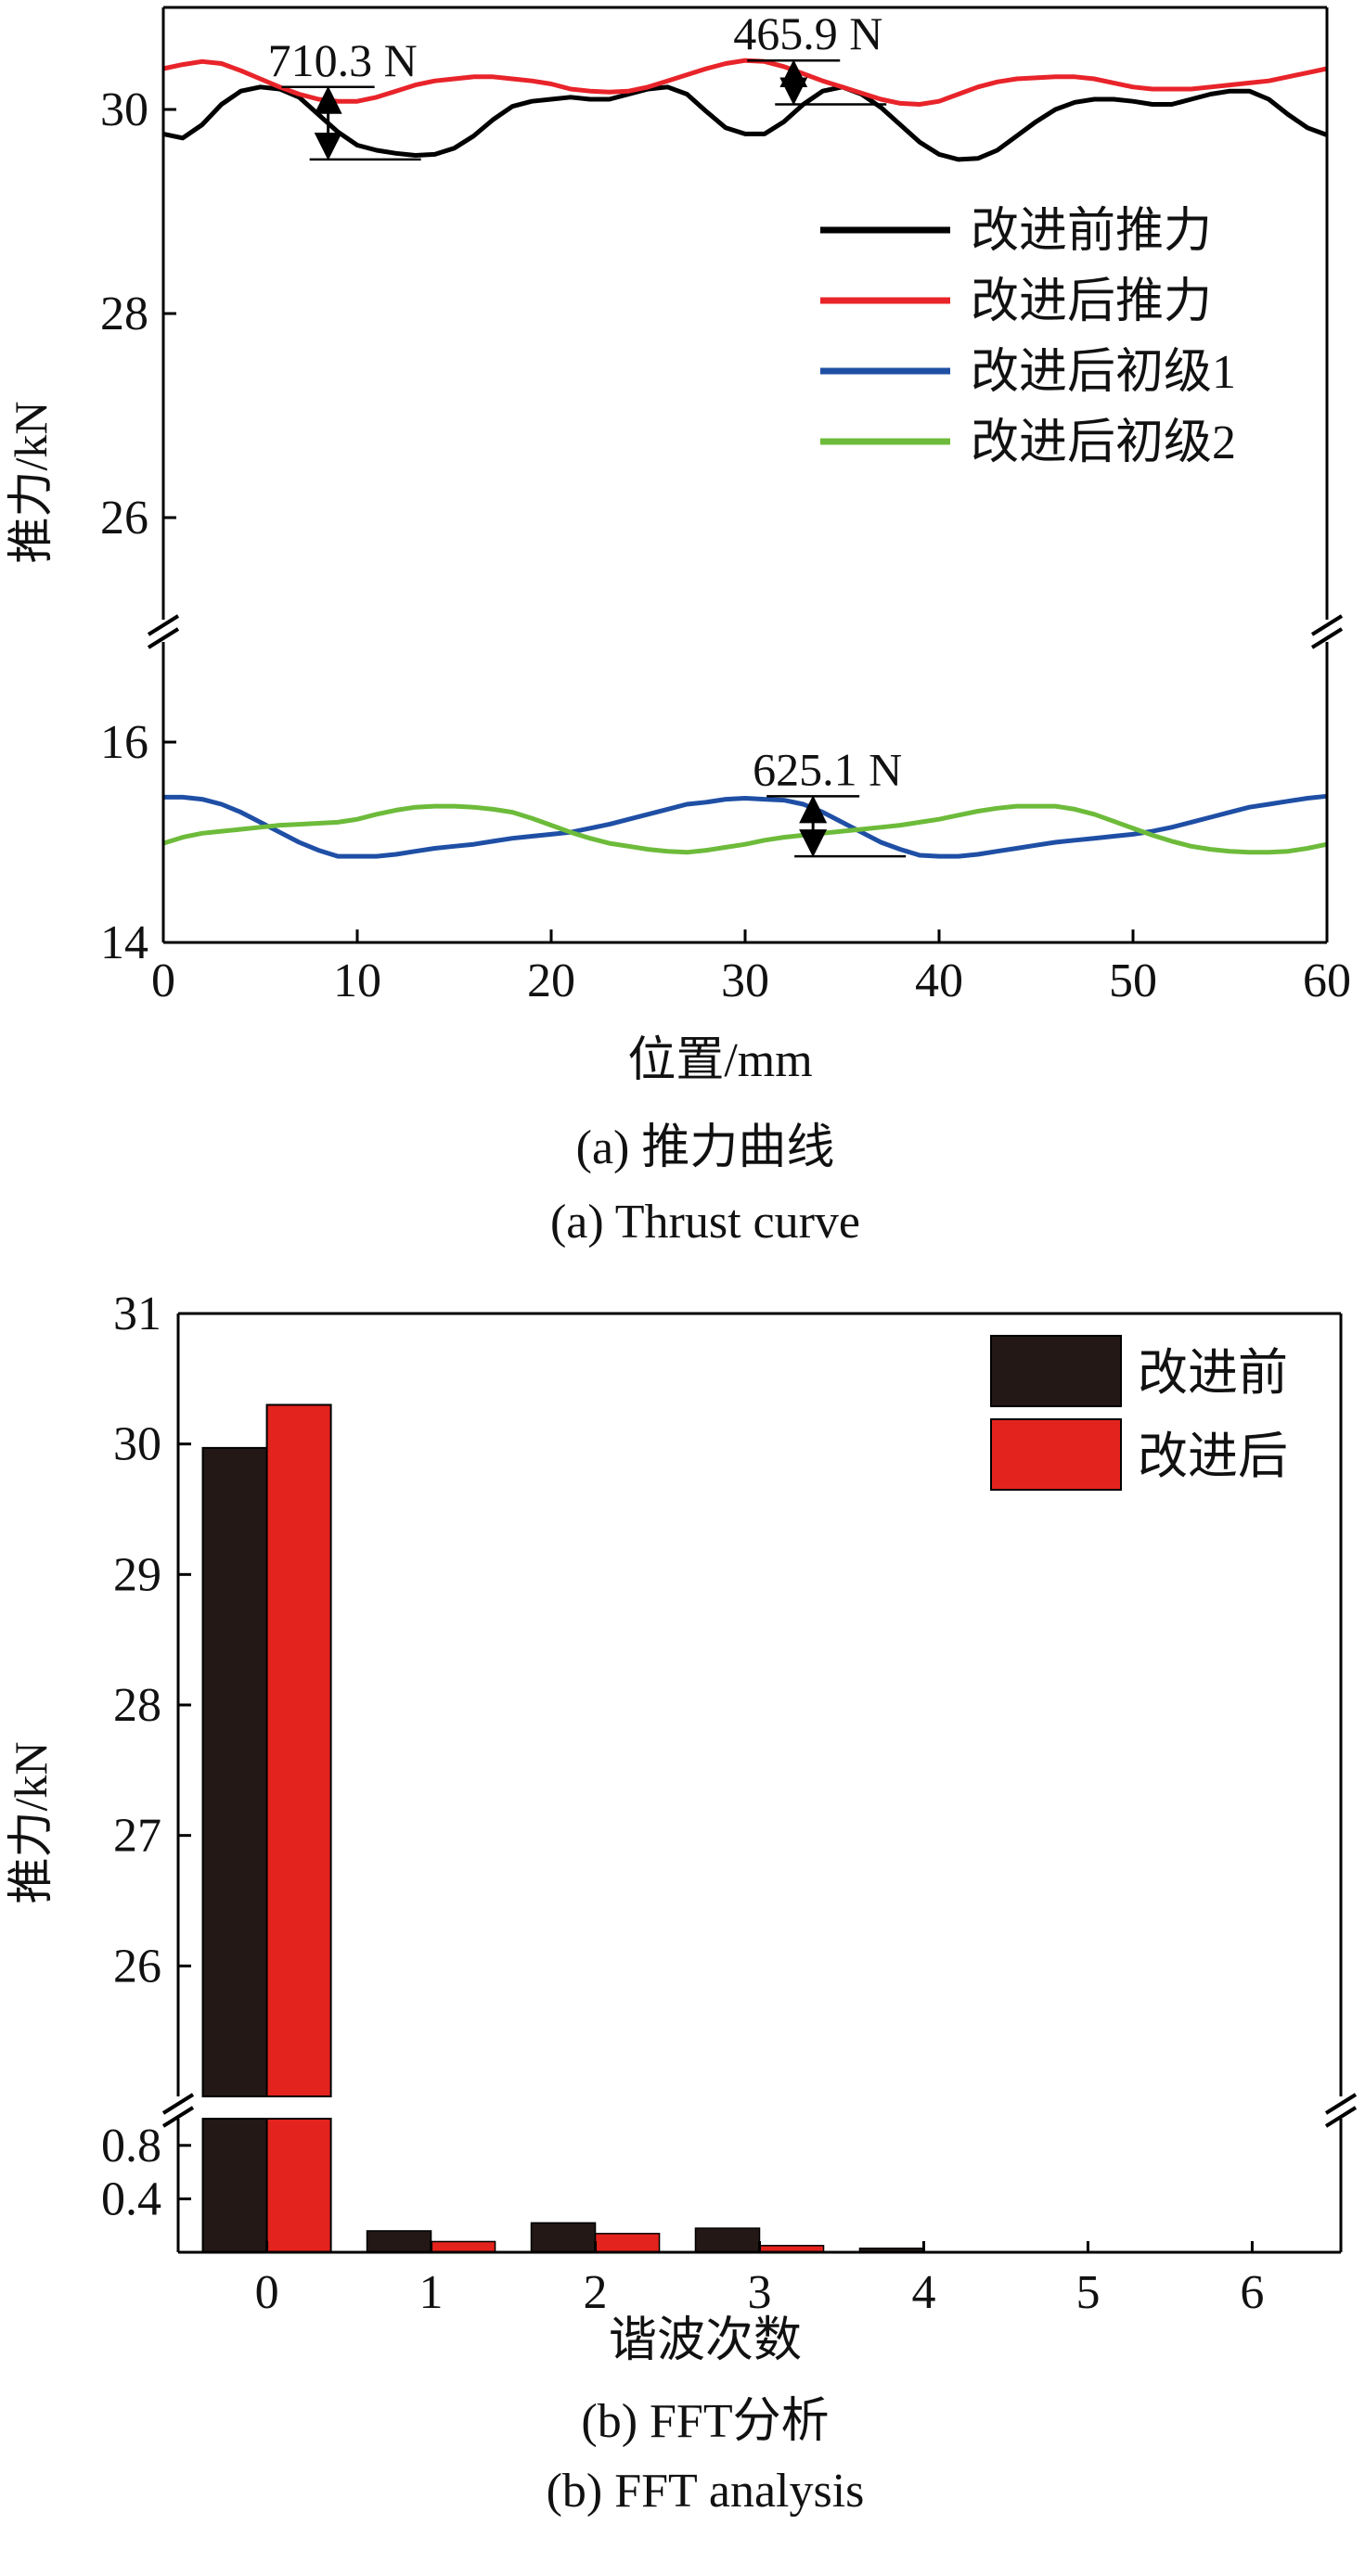 The width and height of the screenshot is (1365, 2576). I want to click on legend-label: 改进后, so click(1213, 1456).